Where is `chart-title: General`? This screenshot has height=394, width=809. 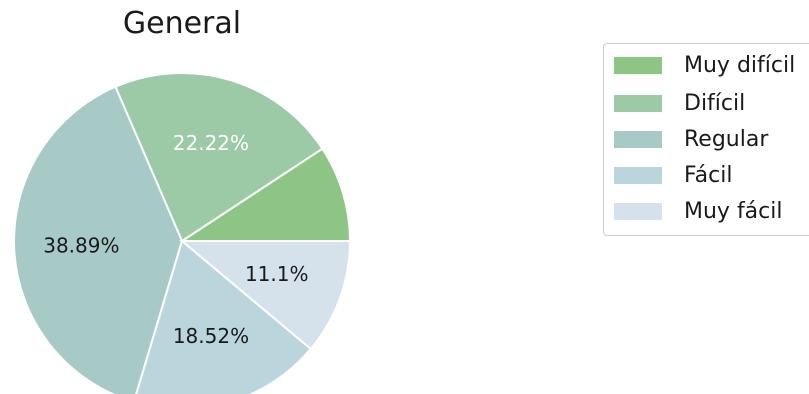 chart-title: General is located at coordinates (182, 23).